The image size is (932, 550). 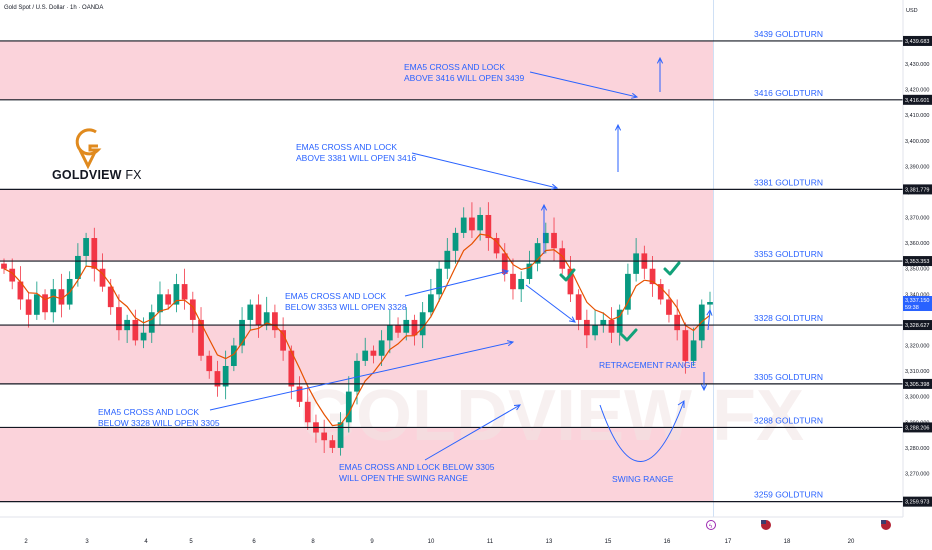 What do you see at coordinates (788, 34) in the screenshot?
I see `goldturn-label: 3439 GOLDTURN` at bounding box center [788, 34].